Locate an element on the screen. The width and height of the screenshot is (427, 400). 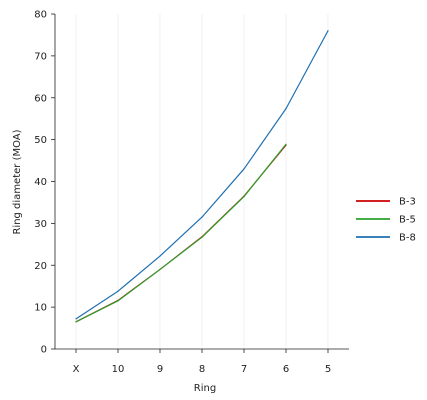
y-tick-label: 0 is located at coordinates (44, 350).